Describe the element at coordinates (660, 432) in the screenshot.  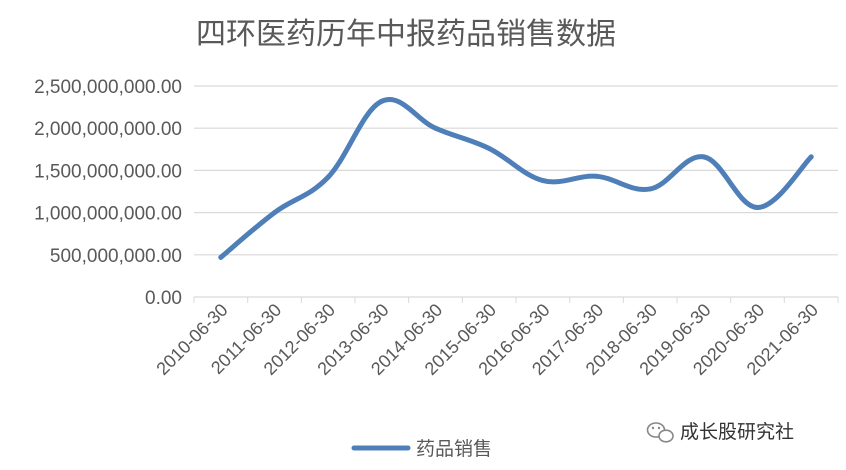
I see `wechat-icon` at that location.